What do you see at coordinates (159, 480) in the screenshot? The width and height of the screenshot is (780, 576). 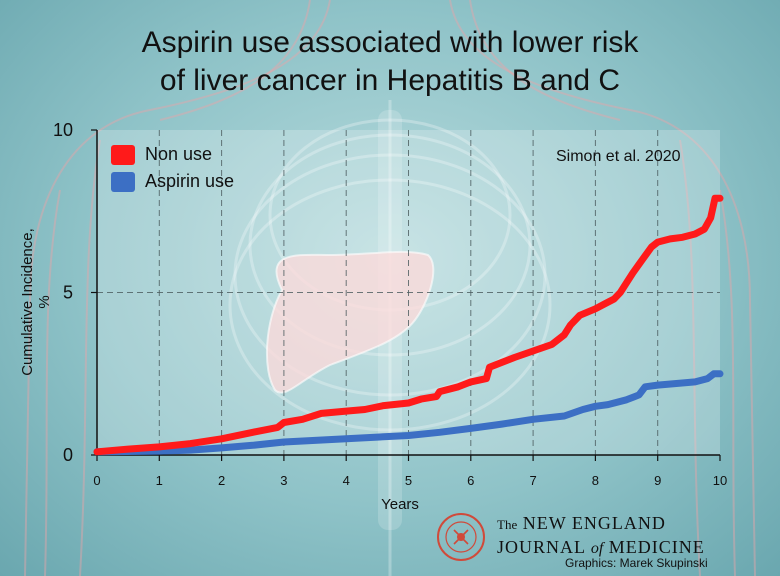 I see `x-tick-label: 1` at bounding box center [159, 480].